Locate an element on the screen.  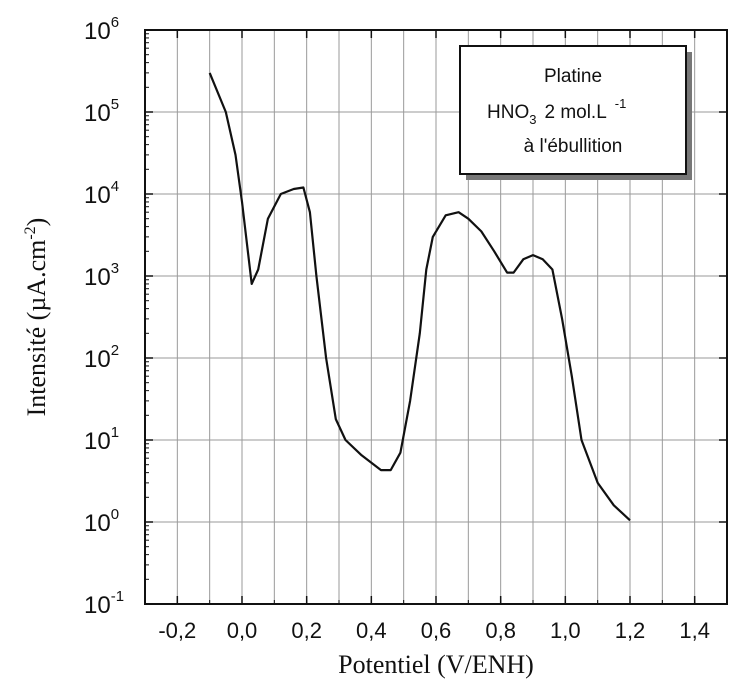
annotation-line2: HNO3 2 mol.L -1 is located at coordinates (556, 111).